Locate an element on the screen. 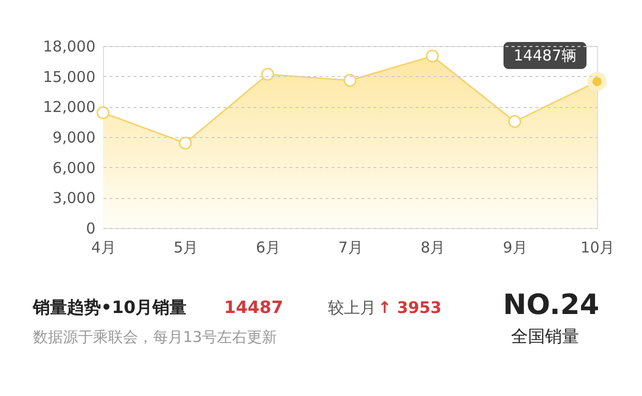 This screenshot has width=642, height=396. y-tick-label: 12,000 is located at coordinates (69, 107).